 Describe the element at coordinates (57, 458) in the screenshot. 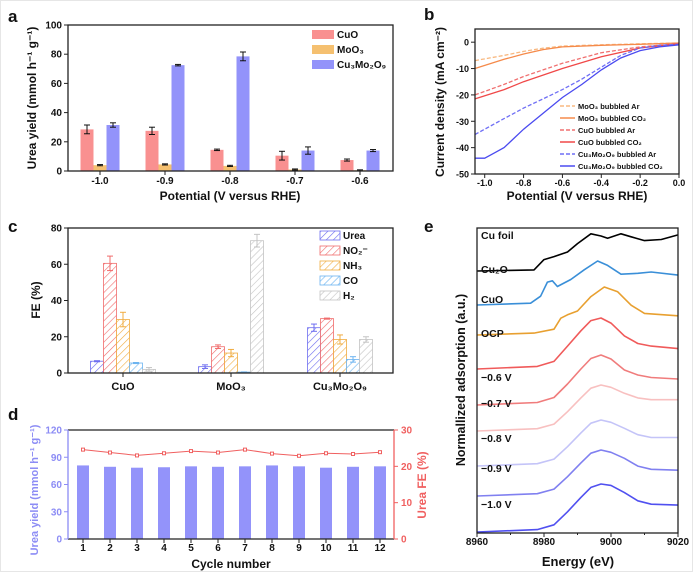

I see `y-tick-label: 90` at that location.